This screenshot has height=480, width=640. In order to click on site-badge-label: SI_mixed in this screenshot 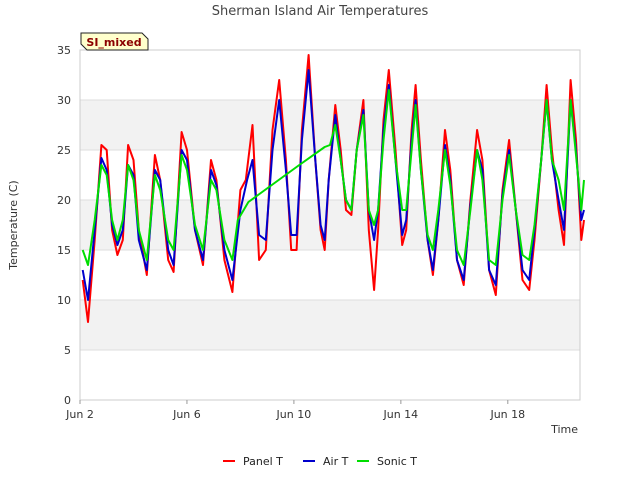, I will do `click(113, 42)`.